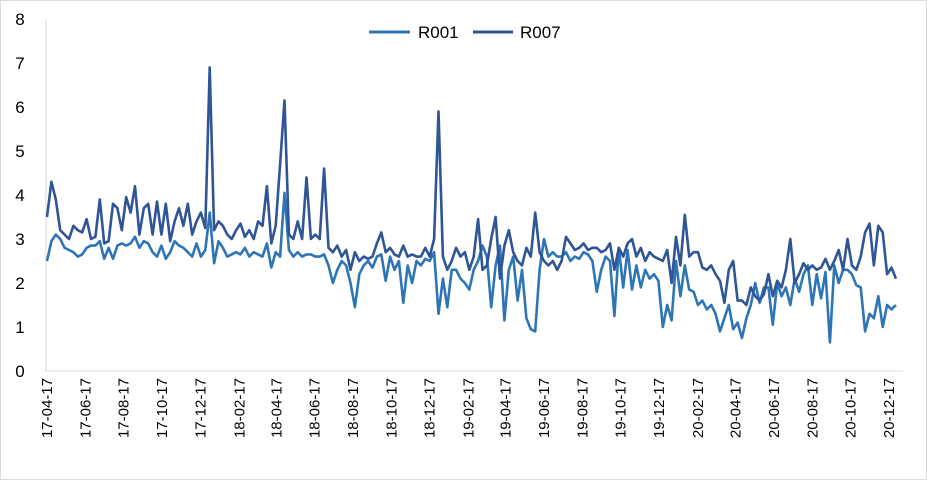 The image size is (927, 480). Describe the element at coordinates (276, 408) in the screenshot. I see `x-tick-label: 18-04-17` at that location.